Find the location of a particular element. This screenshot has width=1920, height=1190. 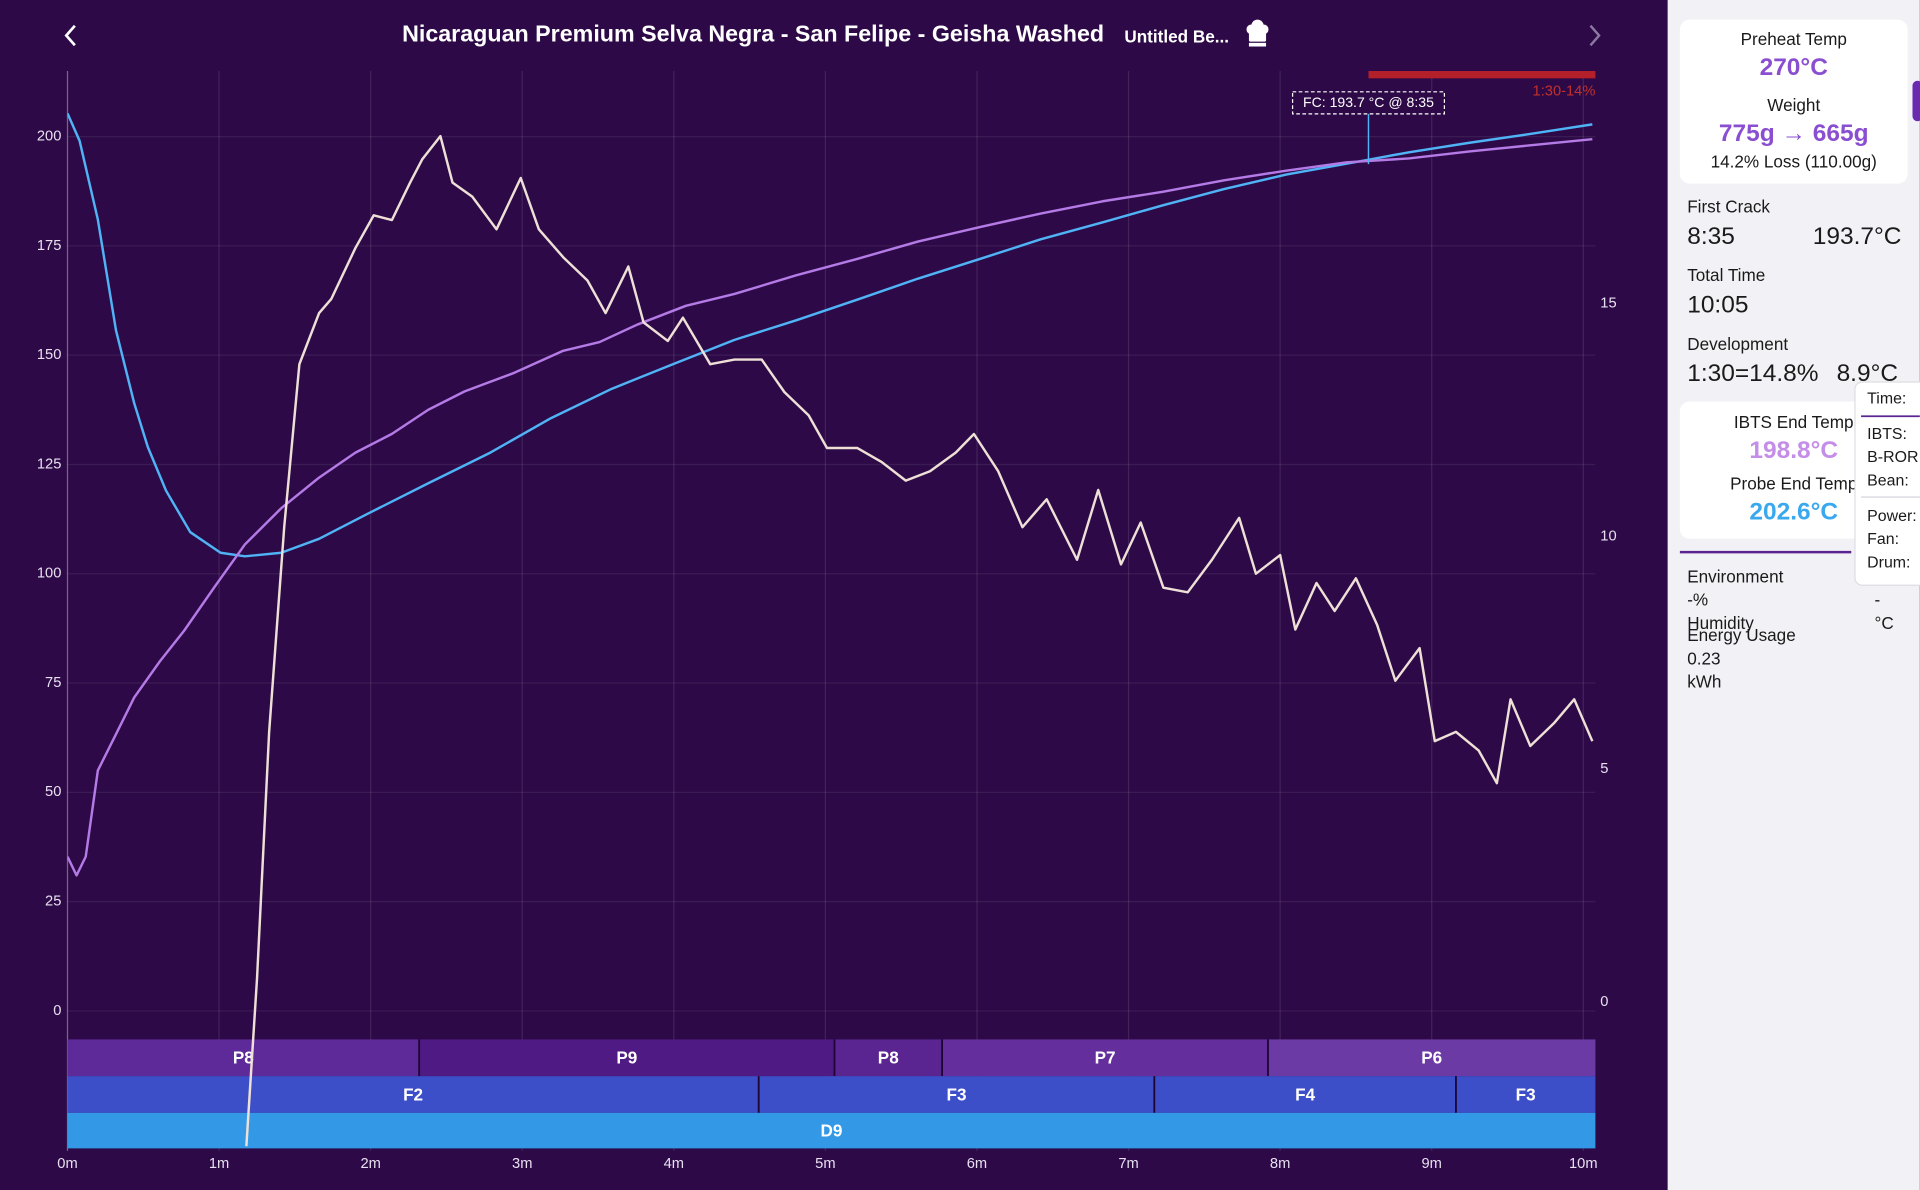

y2-tick-label: 10 is located at coordinates (1608, 536).